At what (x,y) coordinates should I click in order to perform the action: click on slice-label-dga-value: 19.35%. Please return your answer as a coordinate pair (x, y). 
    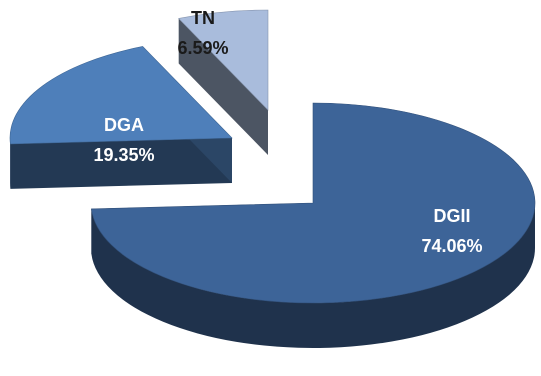
    Looking at the image, I should click on (123, 155).